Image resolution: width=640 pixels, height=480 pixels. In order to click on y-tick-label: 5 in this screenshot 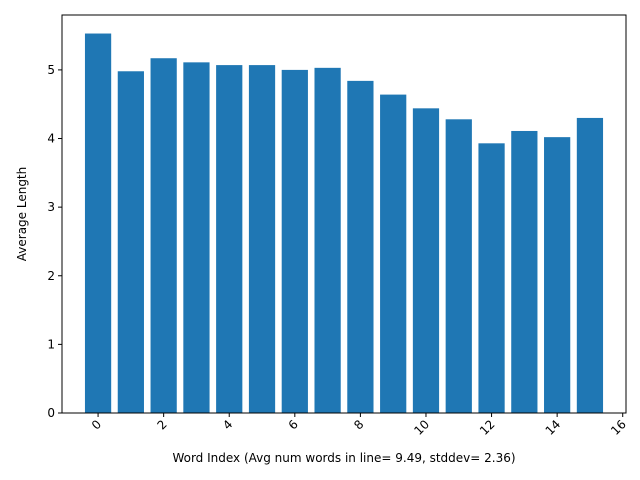, I will do `click(51, 70)`.